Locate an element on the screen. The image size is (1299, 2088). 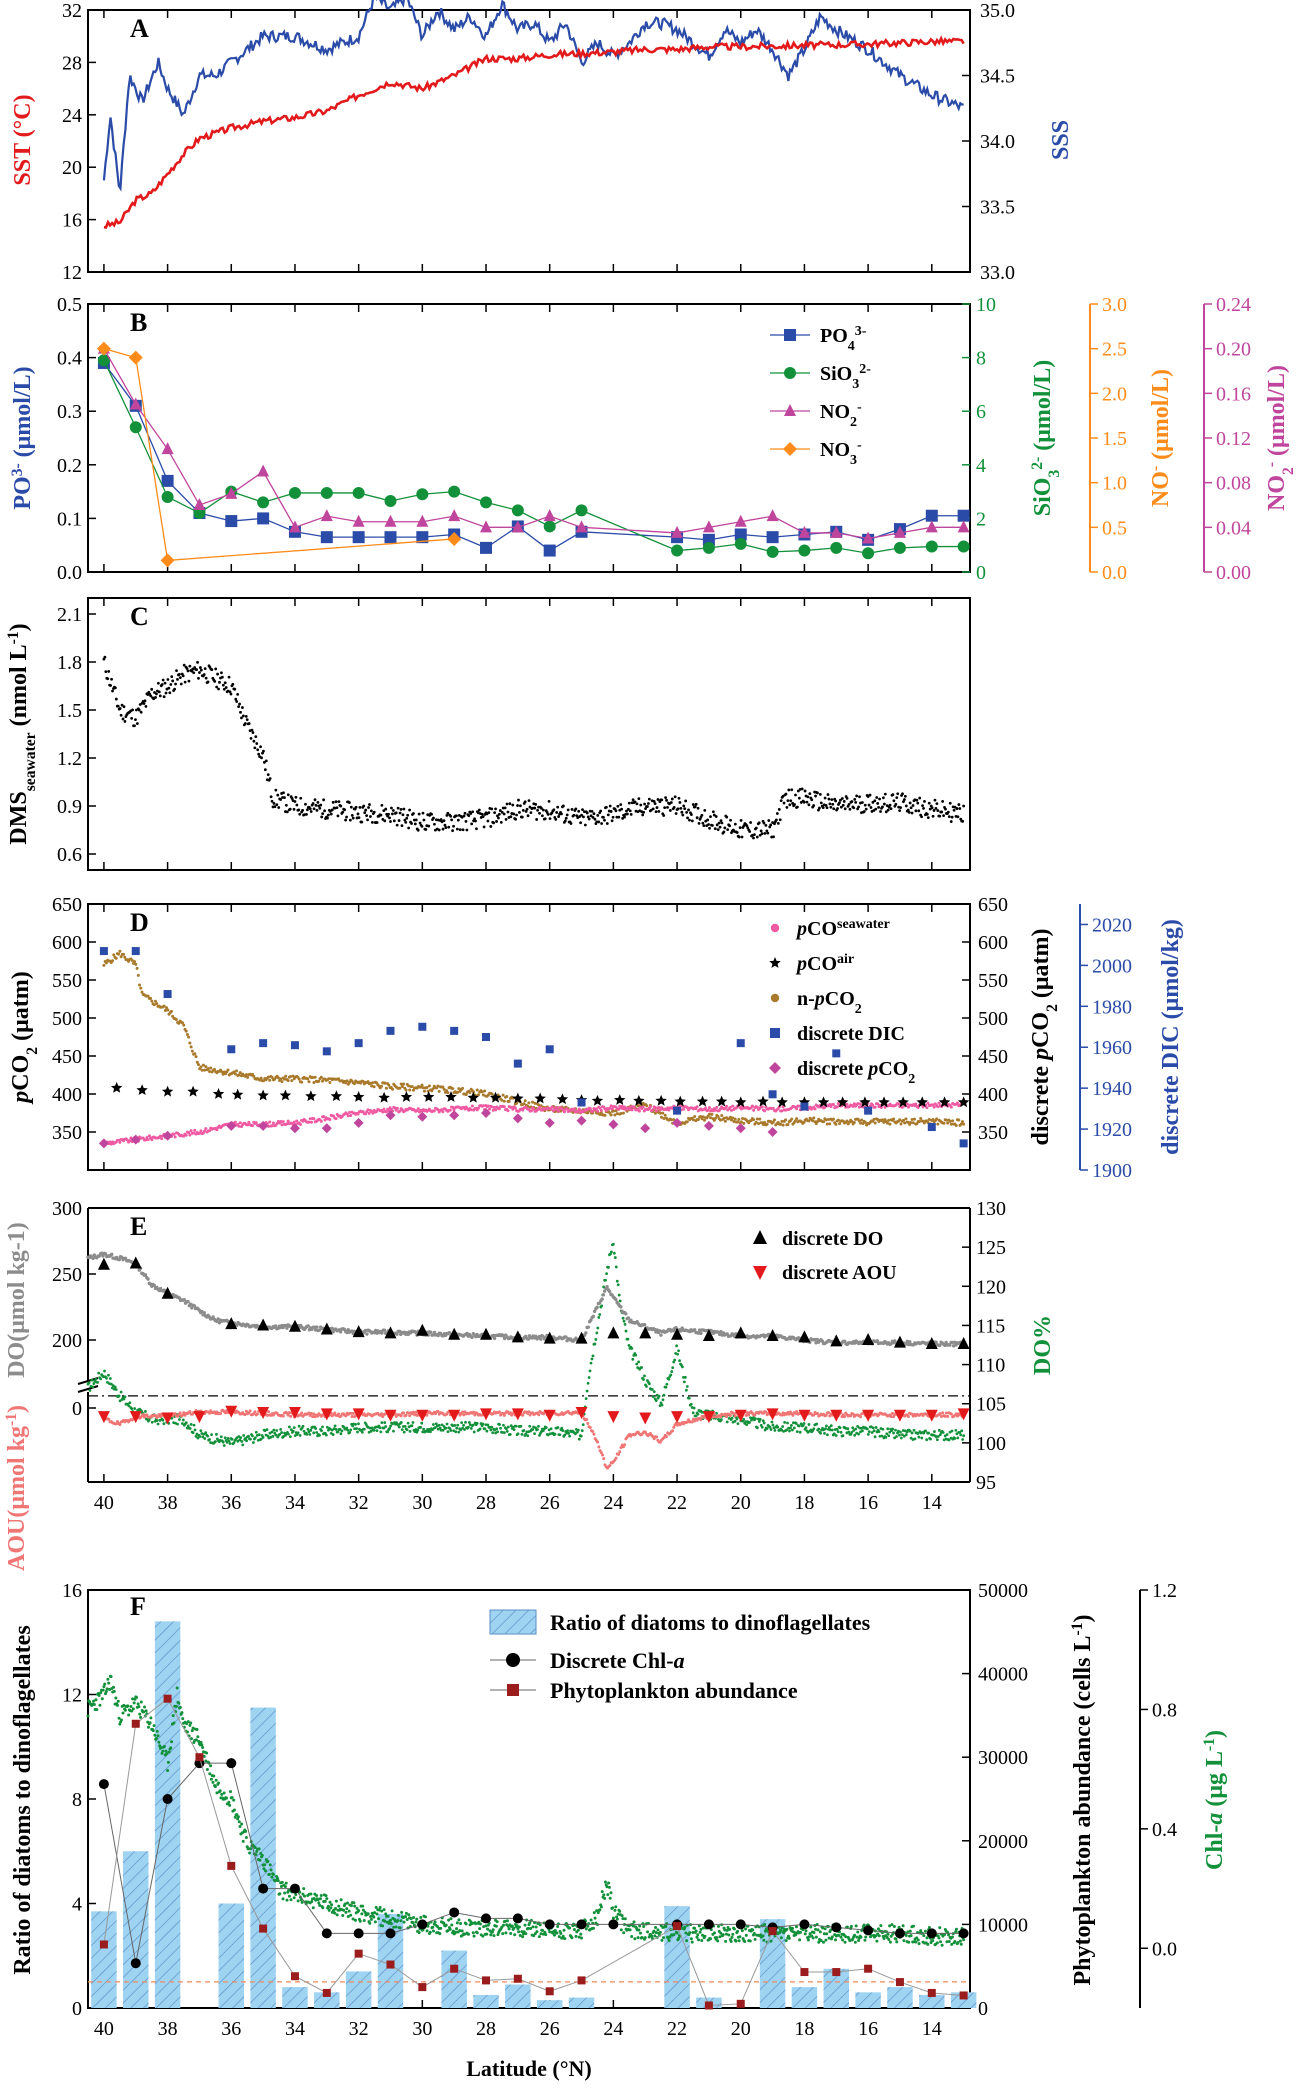
panel-d-r1-tick-label: 650 is located at coordinates (993, 905).